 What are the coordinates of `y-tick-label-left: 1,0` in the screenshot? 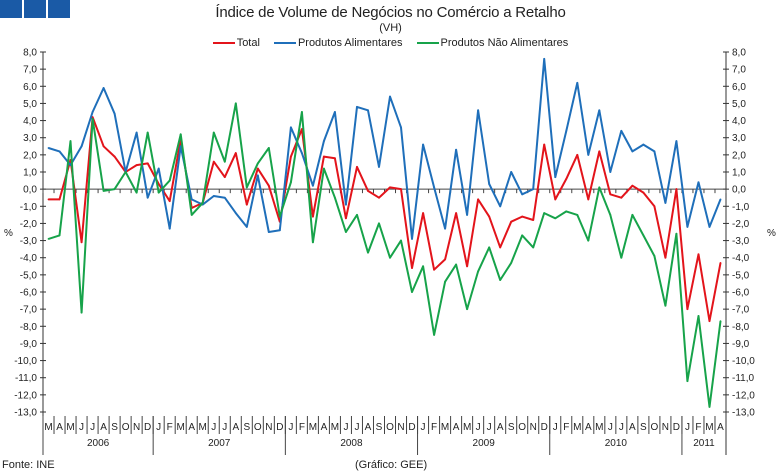 It's located at (30, 173).